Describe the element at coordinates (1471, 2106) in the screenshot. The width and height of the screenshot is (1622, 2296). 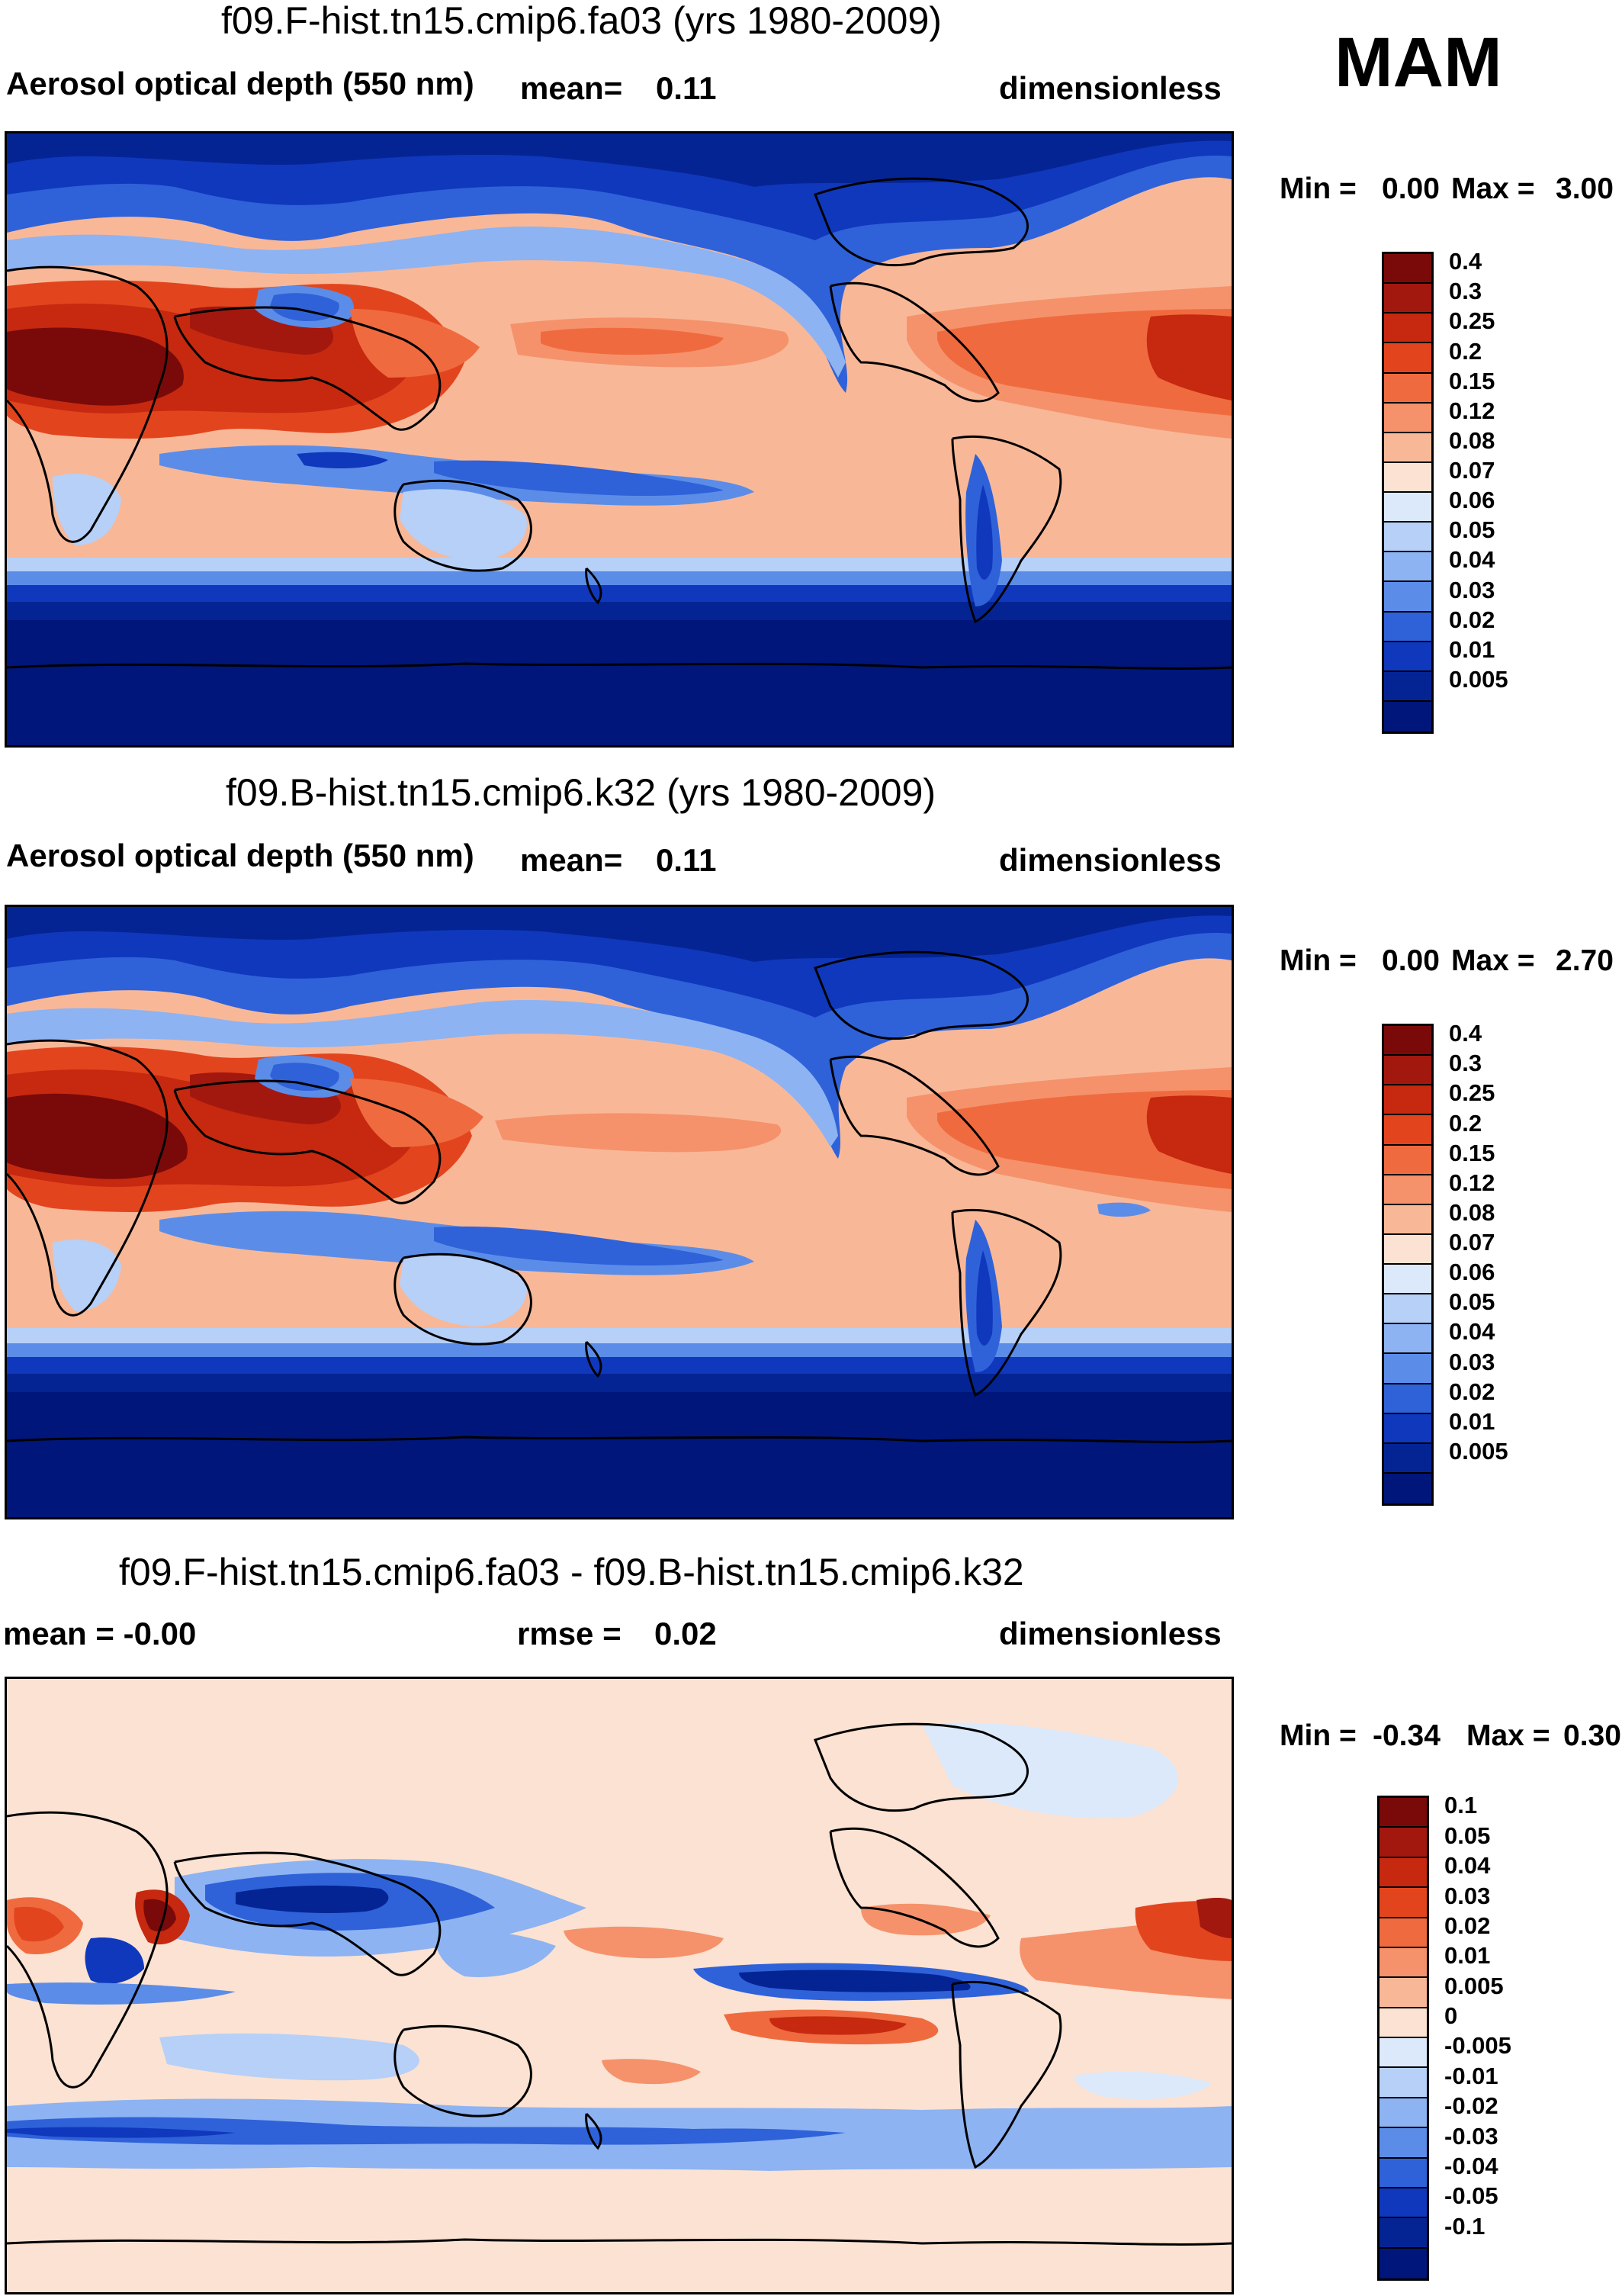
I see `colorbar-tick-label: -0.02` at that location.